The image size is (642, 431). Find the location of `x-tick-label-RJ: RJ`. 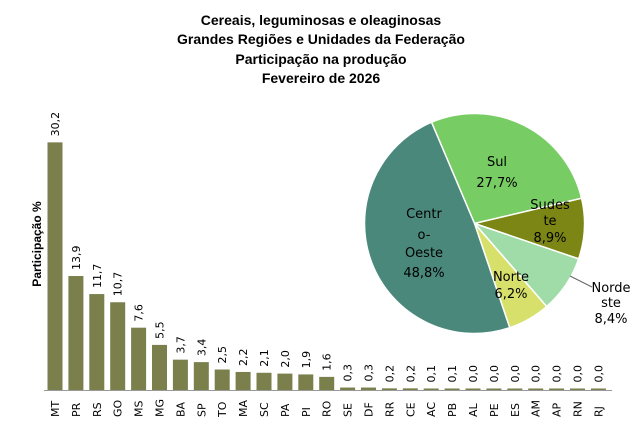

x-tick-label-RJ: RJ is located at coordinates (598, 411).